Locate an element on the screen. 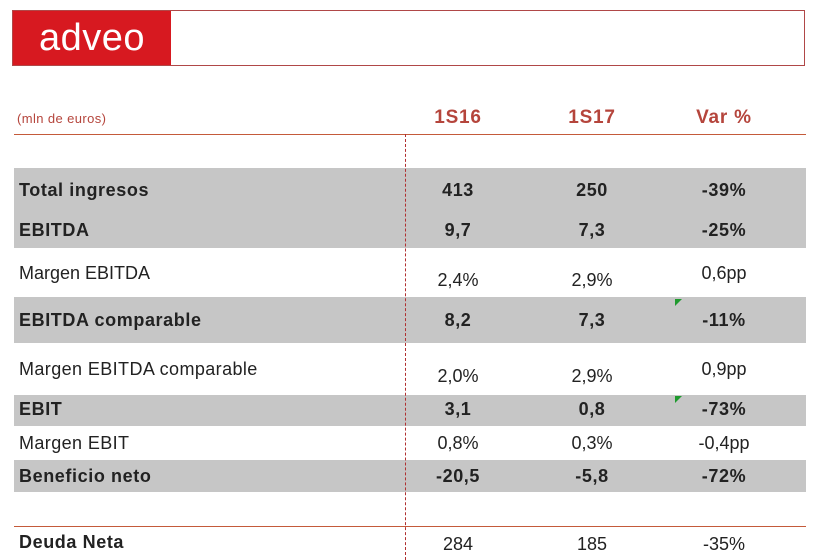 This screenshot has height=560, width=818. cell-var: 0,9pp is located at coordinates (724, 369).